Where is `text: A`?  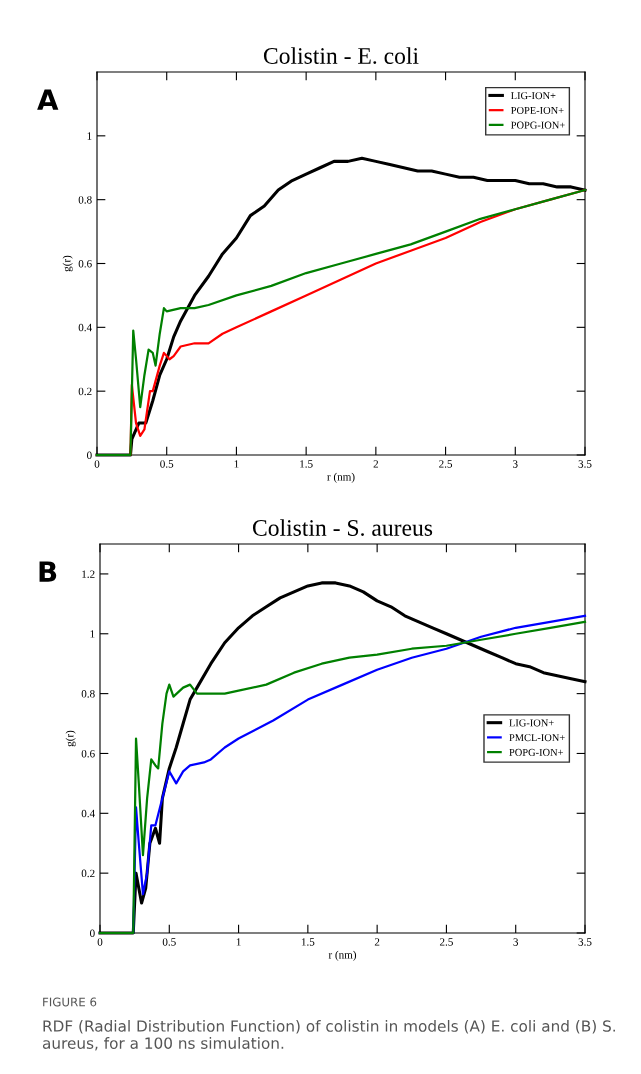
text: A is located at coordinates (48, 99).